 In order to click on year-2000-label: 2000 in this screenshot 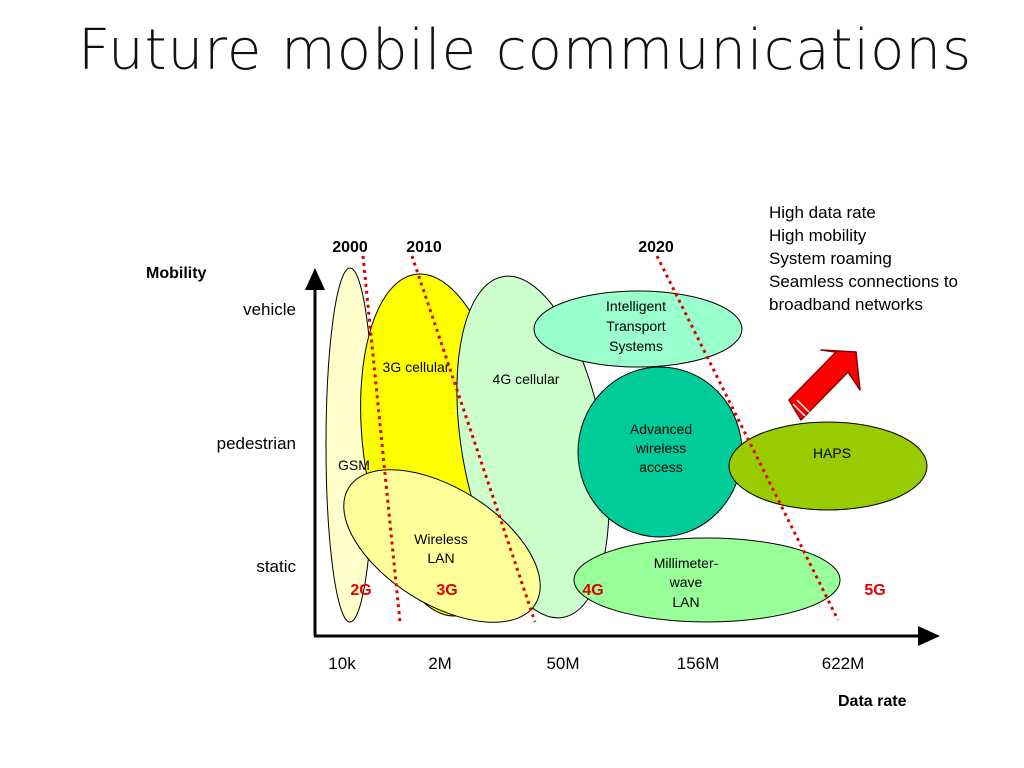, I will do `click(350, 247)`.